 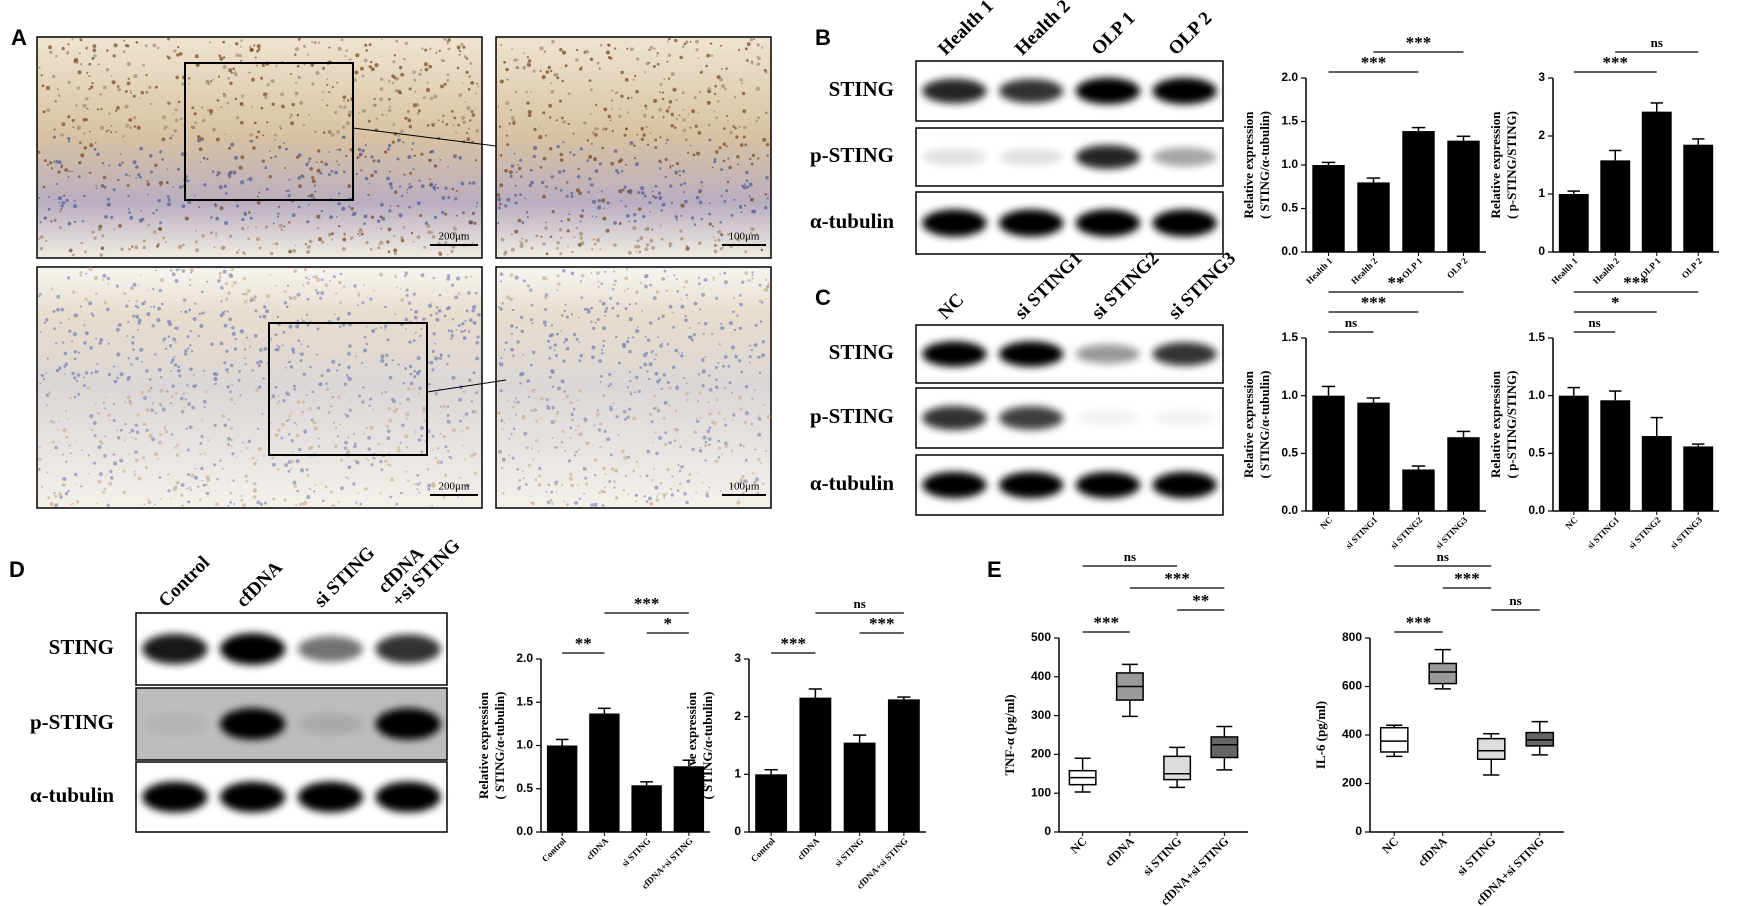 I want to click on box, so click(x=1443, y=673).